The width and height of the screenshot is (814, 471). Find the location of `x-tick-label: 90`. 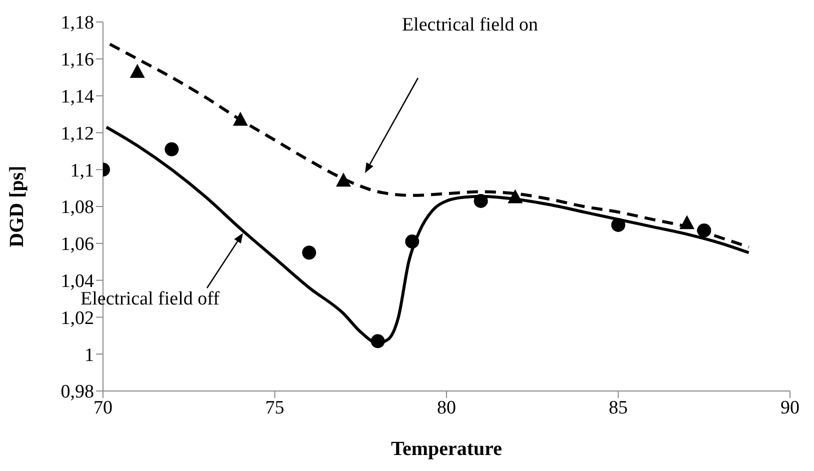

x-tick-label: 90 is located at coordinates (790, 407).